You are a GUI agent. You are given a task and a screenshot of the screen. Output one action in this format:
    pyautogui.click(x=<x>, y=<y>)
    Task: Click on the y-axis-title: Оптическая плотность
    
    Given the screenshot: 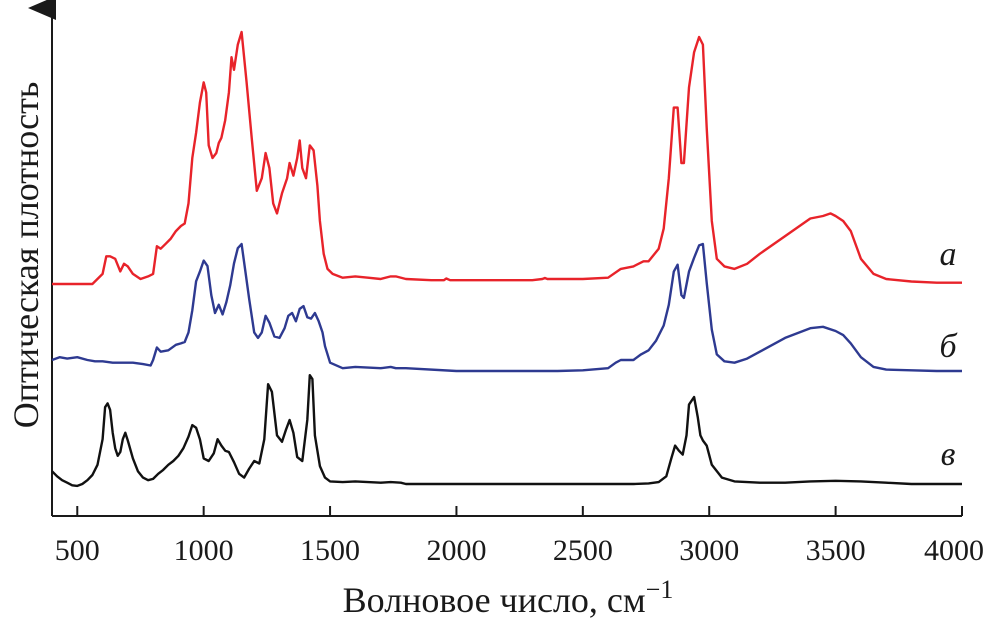 What is the action you would take?
    pyautogui.click(x=26, y=255)
    